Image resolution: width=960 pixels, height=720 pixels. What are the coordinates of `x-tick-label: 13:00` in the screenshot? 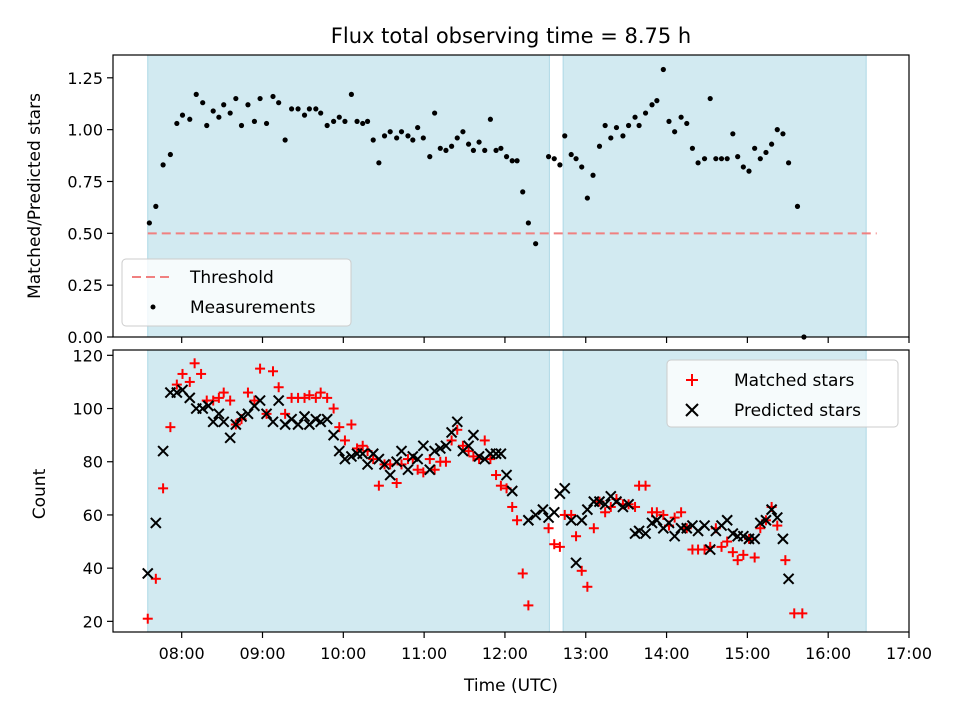 It's located at (586, 653).